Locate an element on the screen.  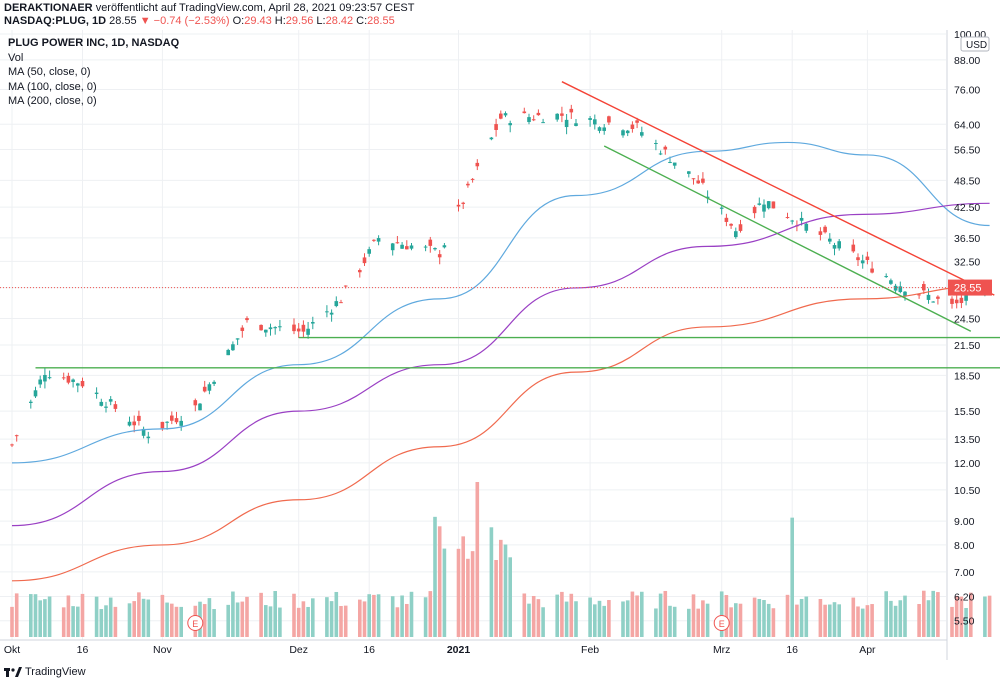
earnings-marker-icon is located at coordinates (721, 623).